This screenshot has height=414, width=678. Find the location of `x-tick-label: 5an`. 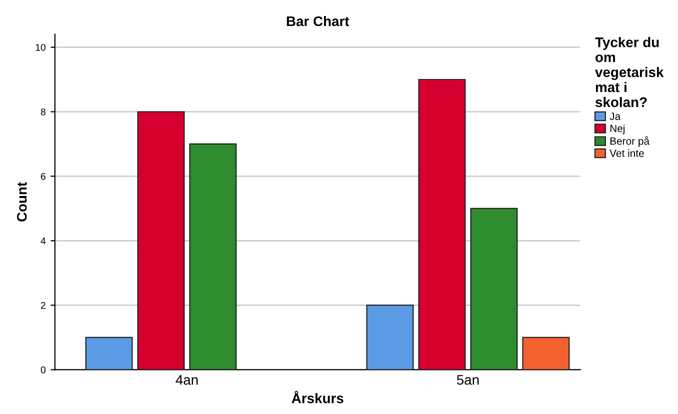

x-tick-label: 5an is located at coordinates (467, 380).